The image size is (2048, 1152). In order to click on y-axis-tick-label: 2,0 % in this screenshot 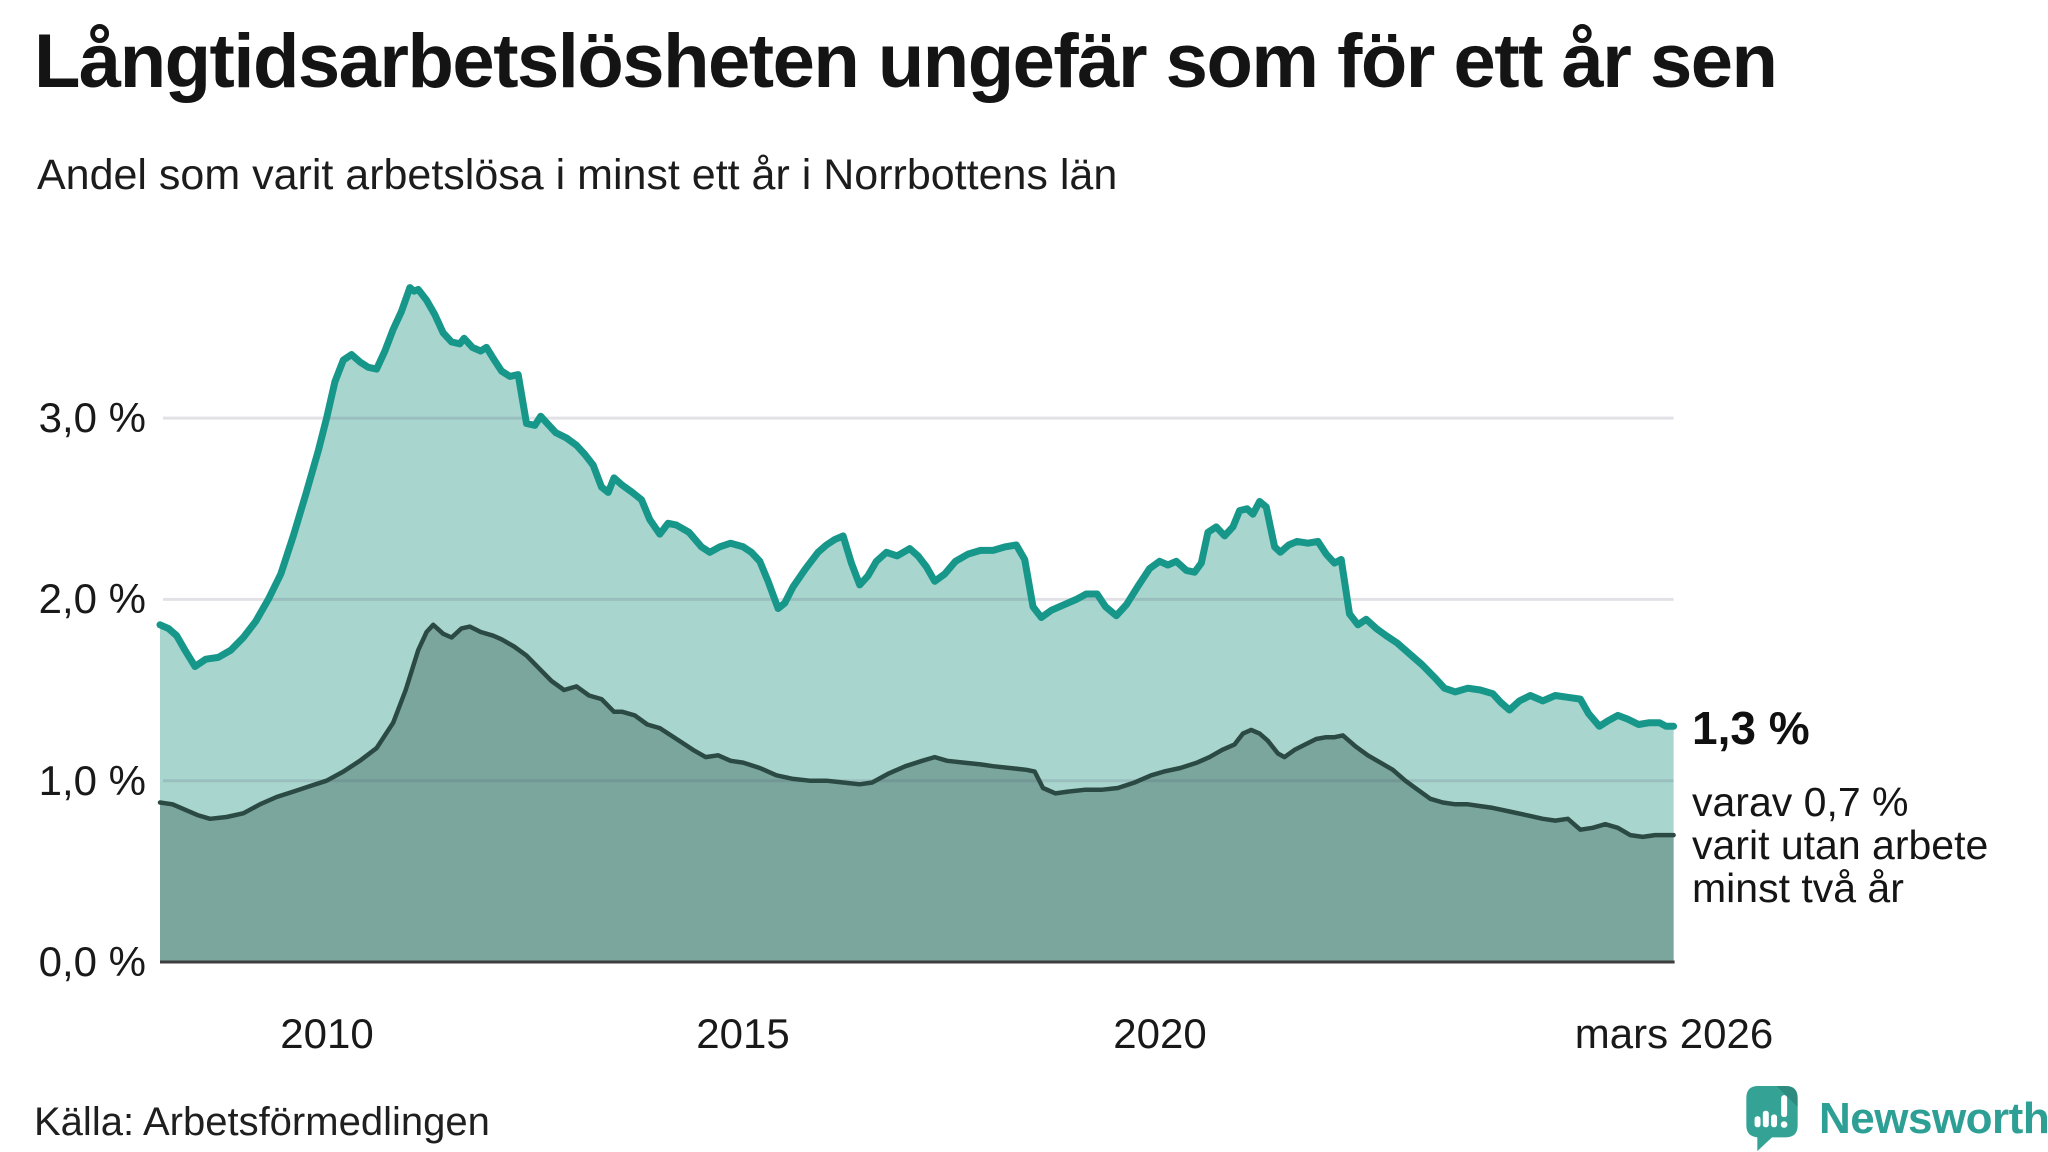, I will do `click(92, 598)`.